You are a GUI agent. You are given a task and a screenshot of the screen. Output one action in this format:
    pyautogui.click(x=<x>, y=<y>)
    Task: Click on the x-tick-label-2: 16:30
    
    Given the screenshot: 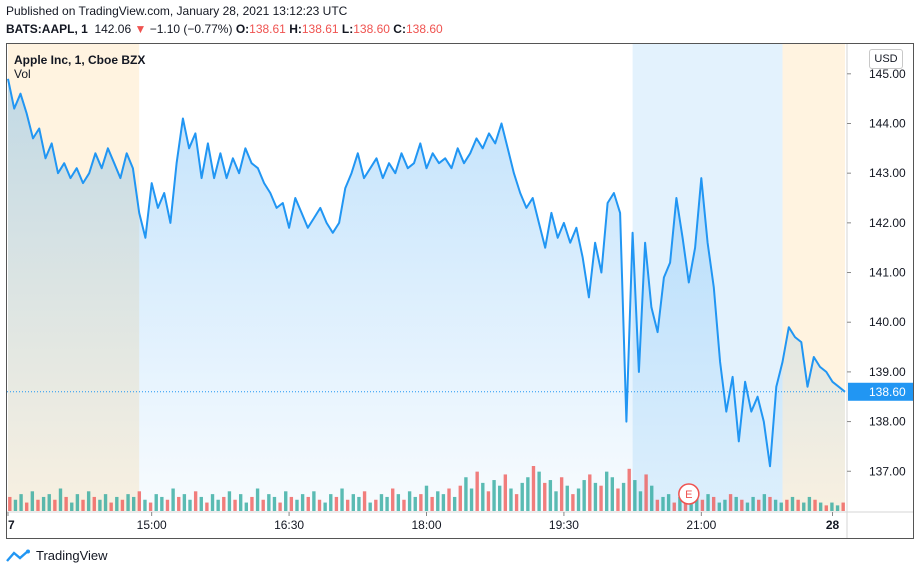 What is the action you would take?
    pyautogui.click(x=289, y=525)
    